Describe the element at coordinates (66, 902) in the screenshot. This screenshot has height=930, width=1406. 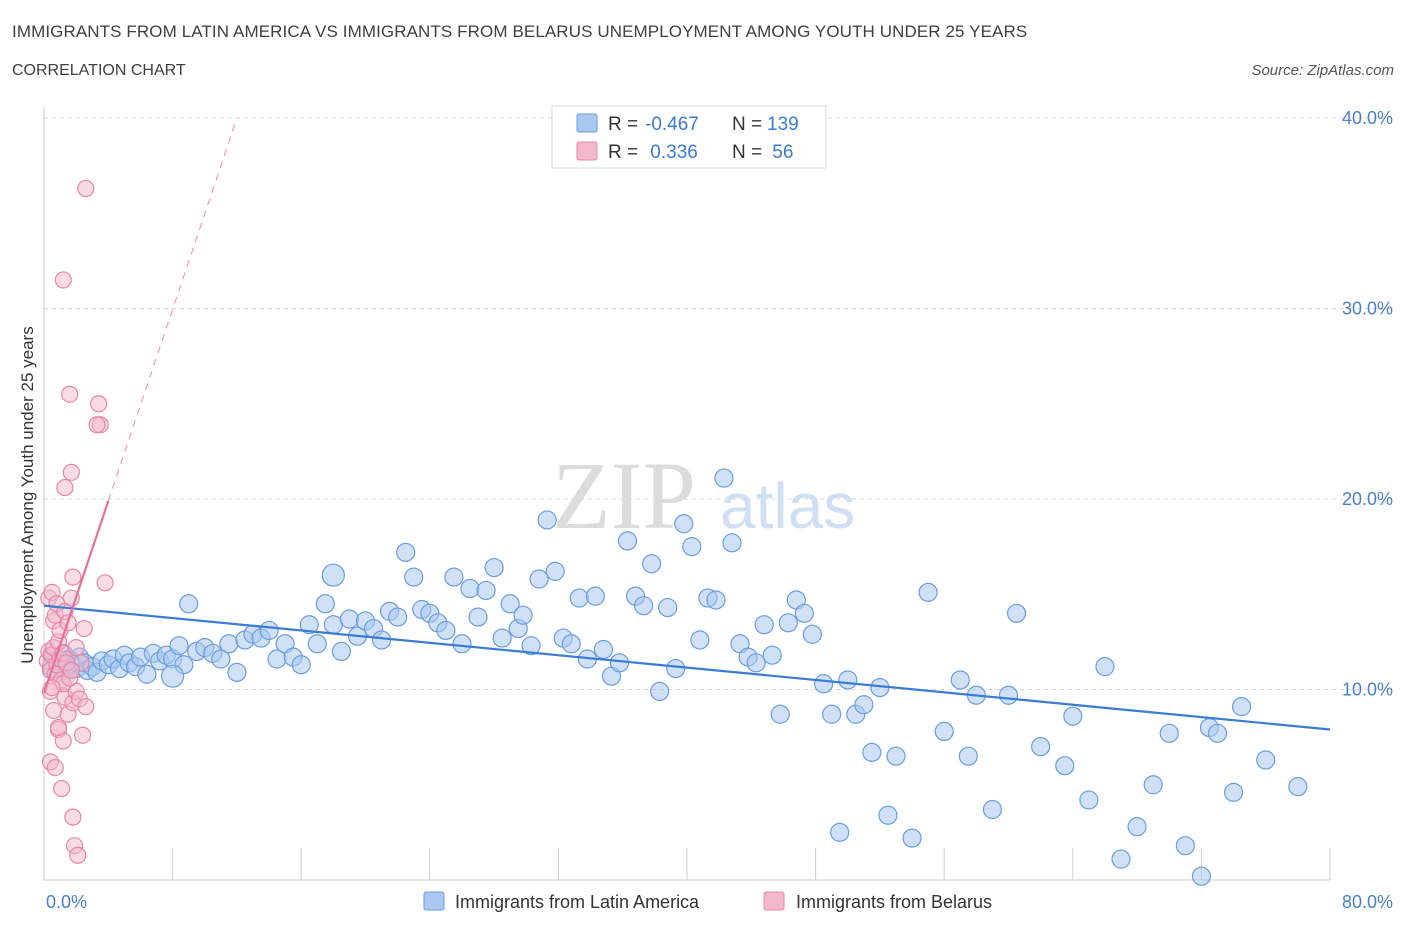
I see `x-tick-label: 0.0%` at that location.